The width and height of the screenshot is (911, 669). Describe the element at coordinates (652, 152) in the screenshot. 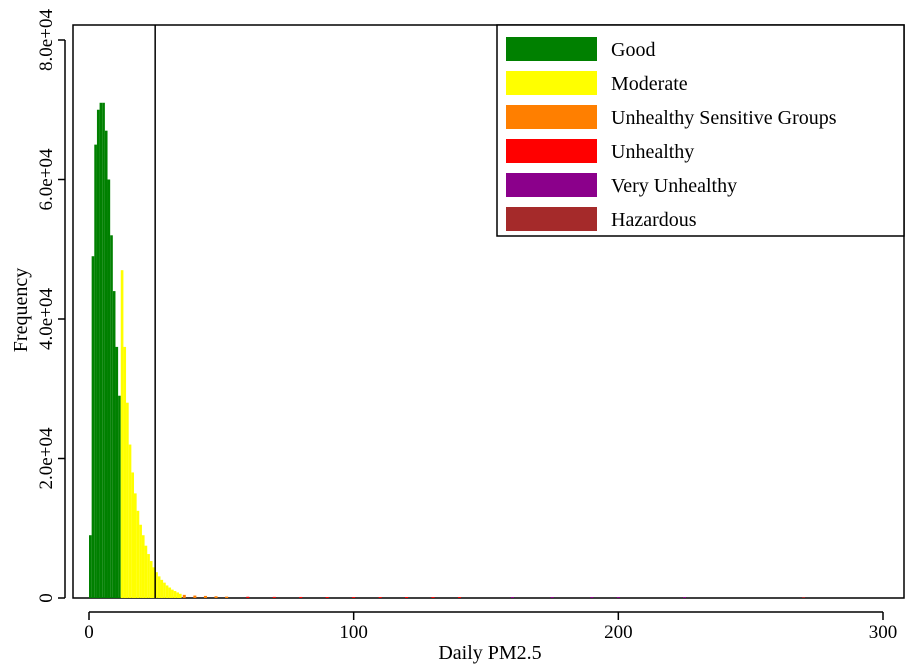

I see `legend-label-unhealthy: Unhealthy` at that location.